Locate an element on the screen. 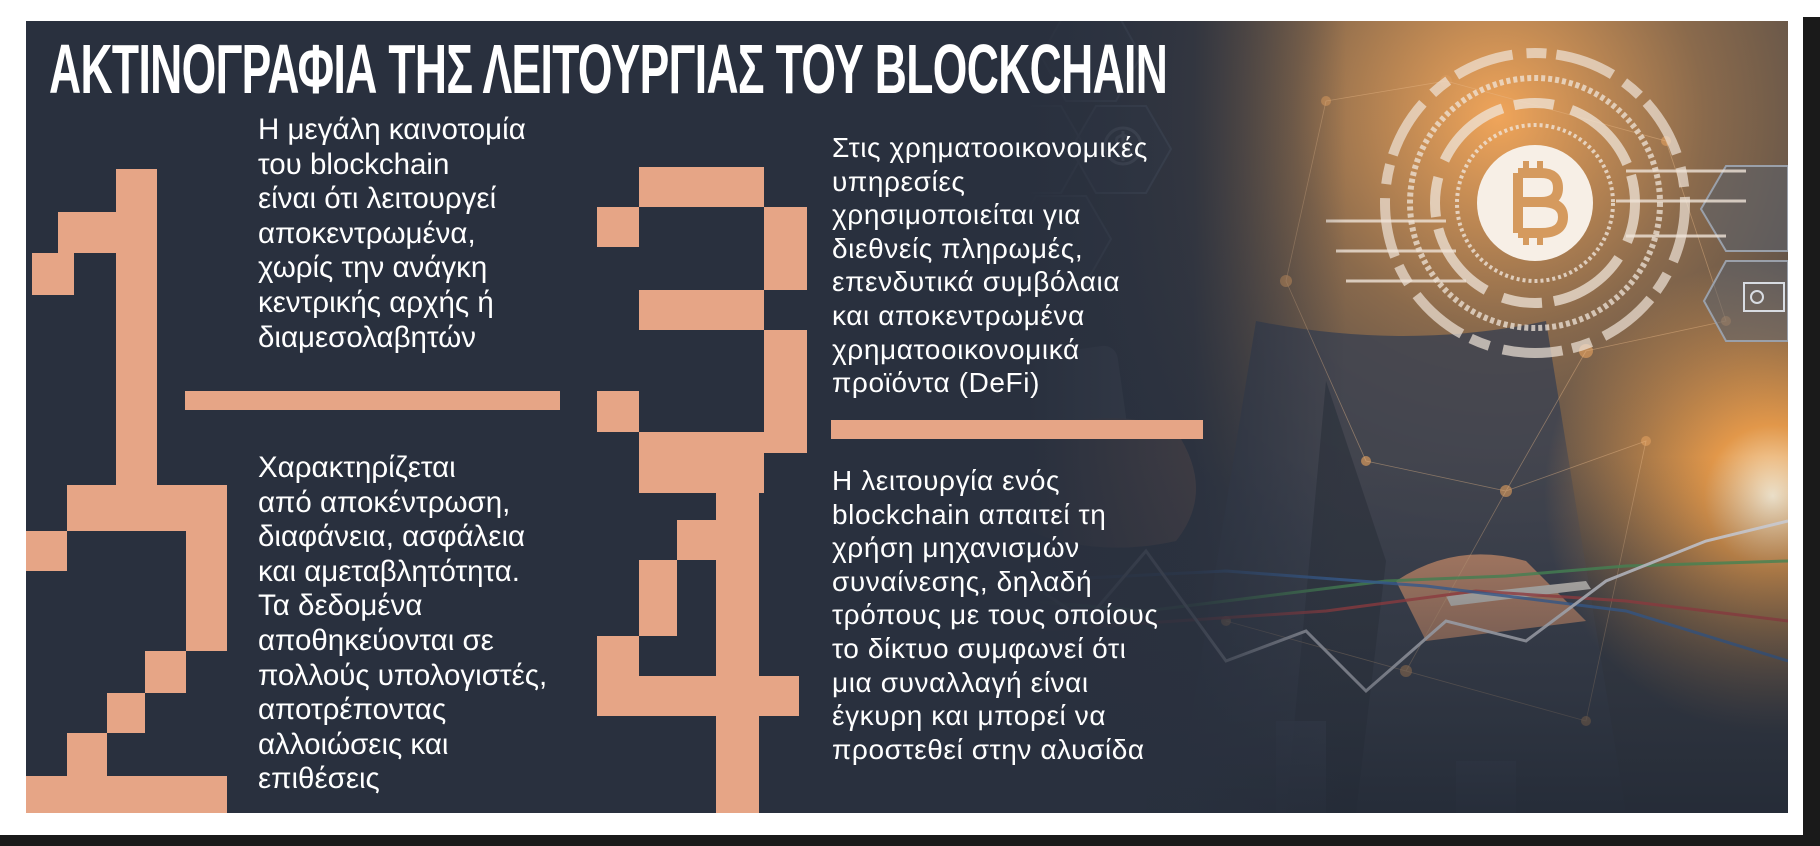  text-line: χωρίς την ανάγκη is located at coordinates (373, 268).